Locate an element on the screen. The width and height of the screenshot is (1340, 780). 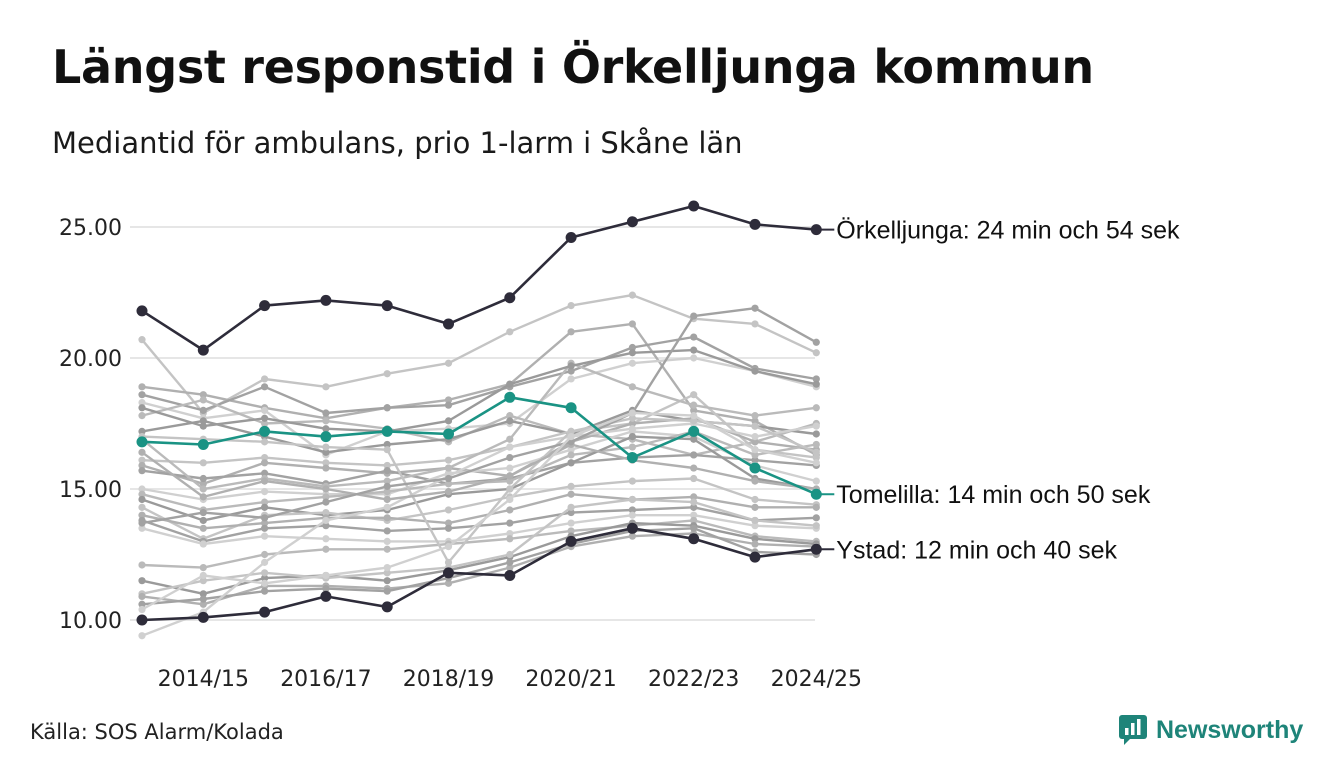
chart-title: Längst responstid i Örkelljunga kommun is located at coordinates (573, 67).